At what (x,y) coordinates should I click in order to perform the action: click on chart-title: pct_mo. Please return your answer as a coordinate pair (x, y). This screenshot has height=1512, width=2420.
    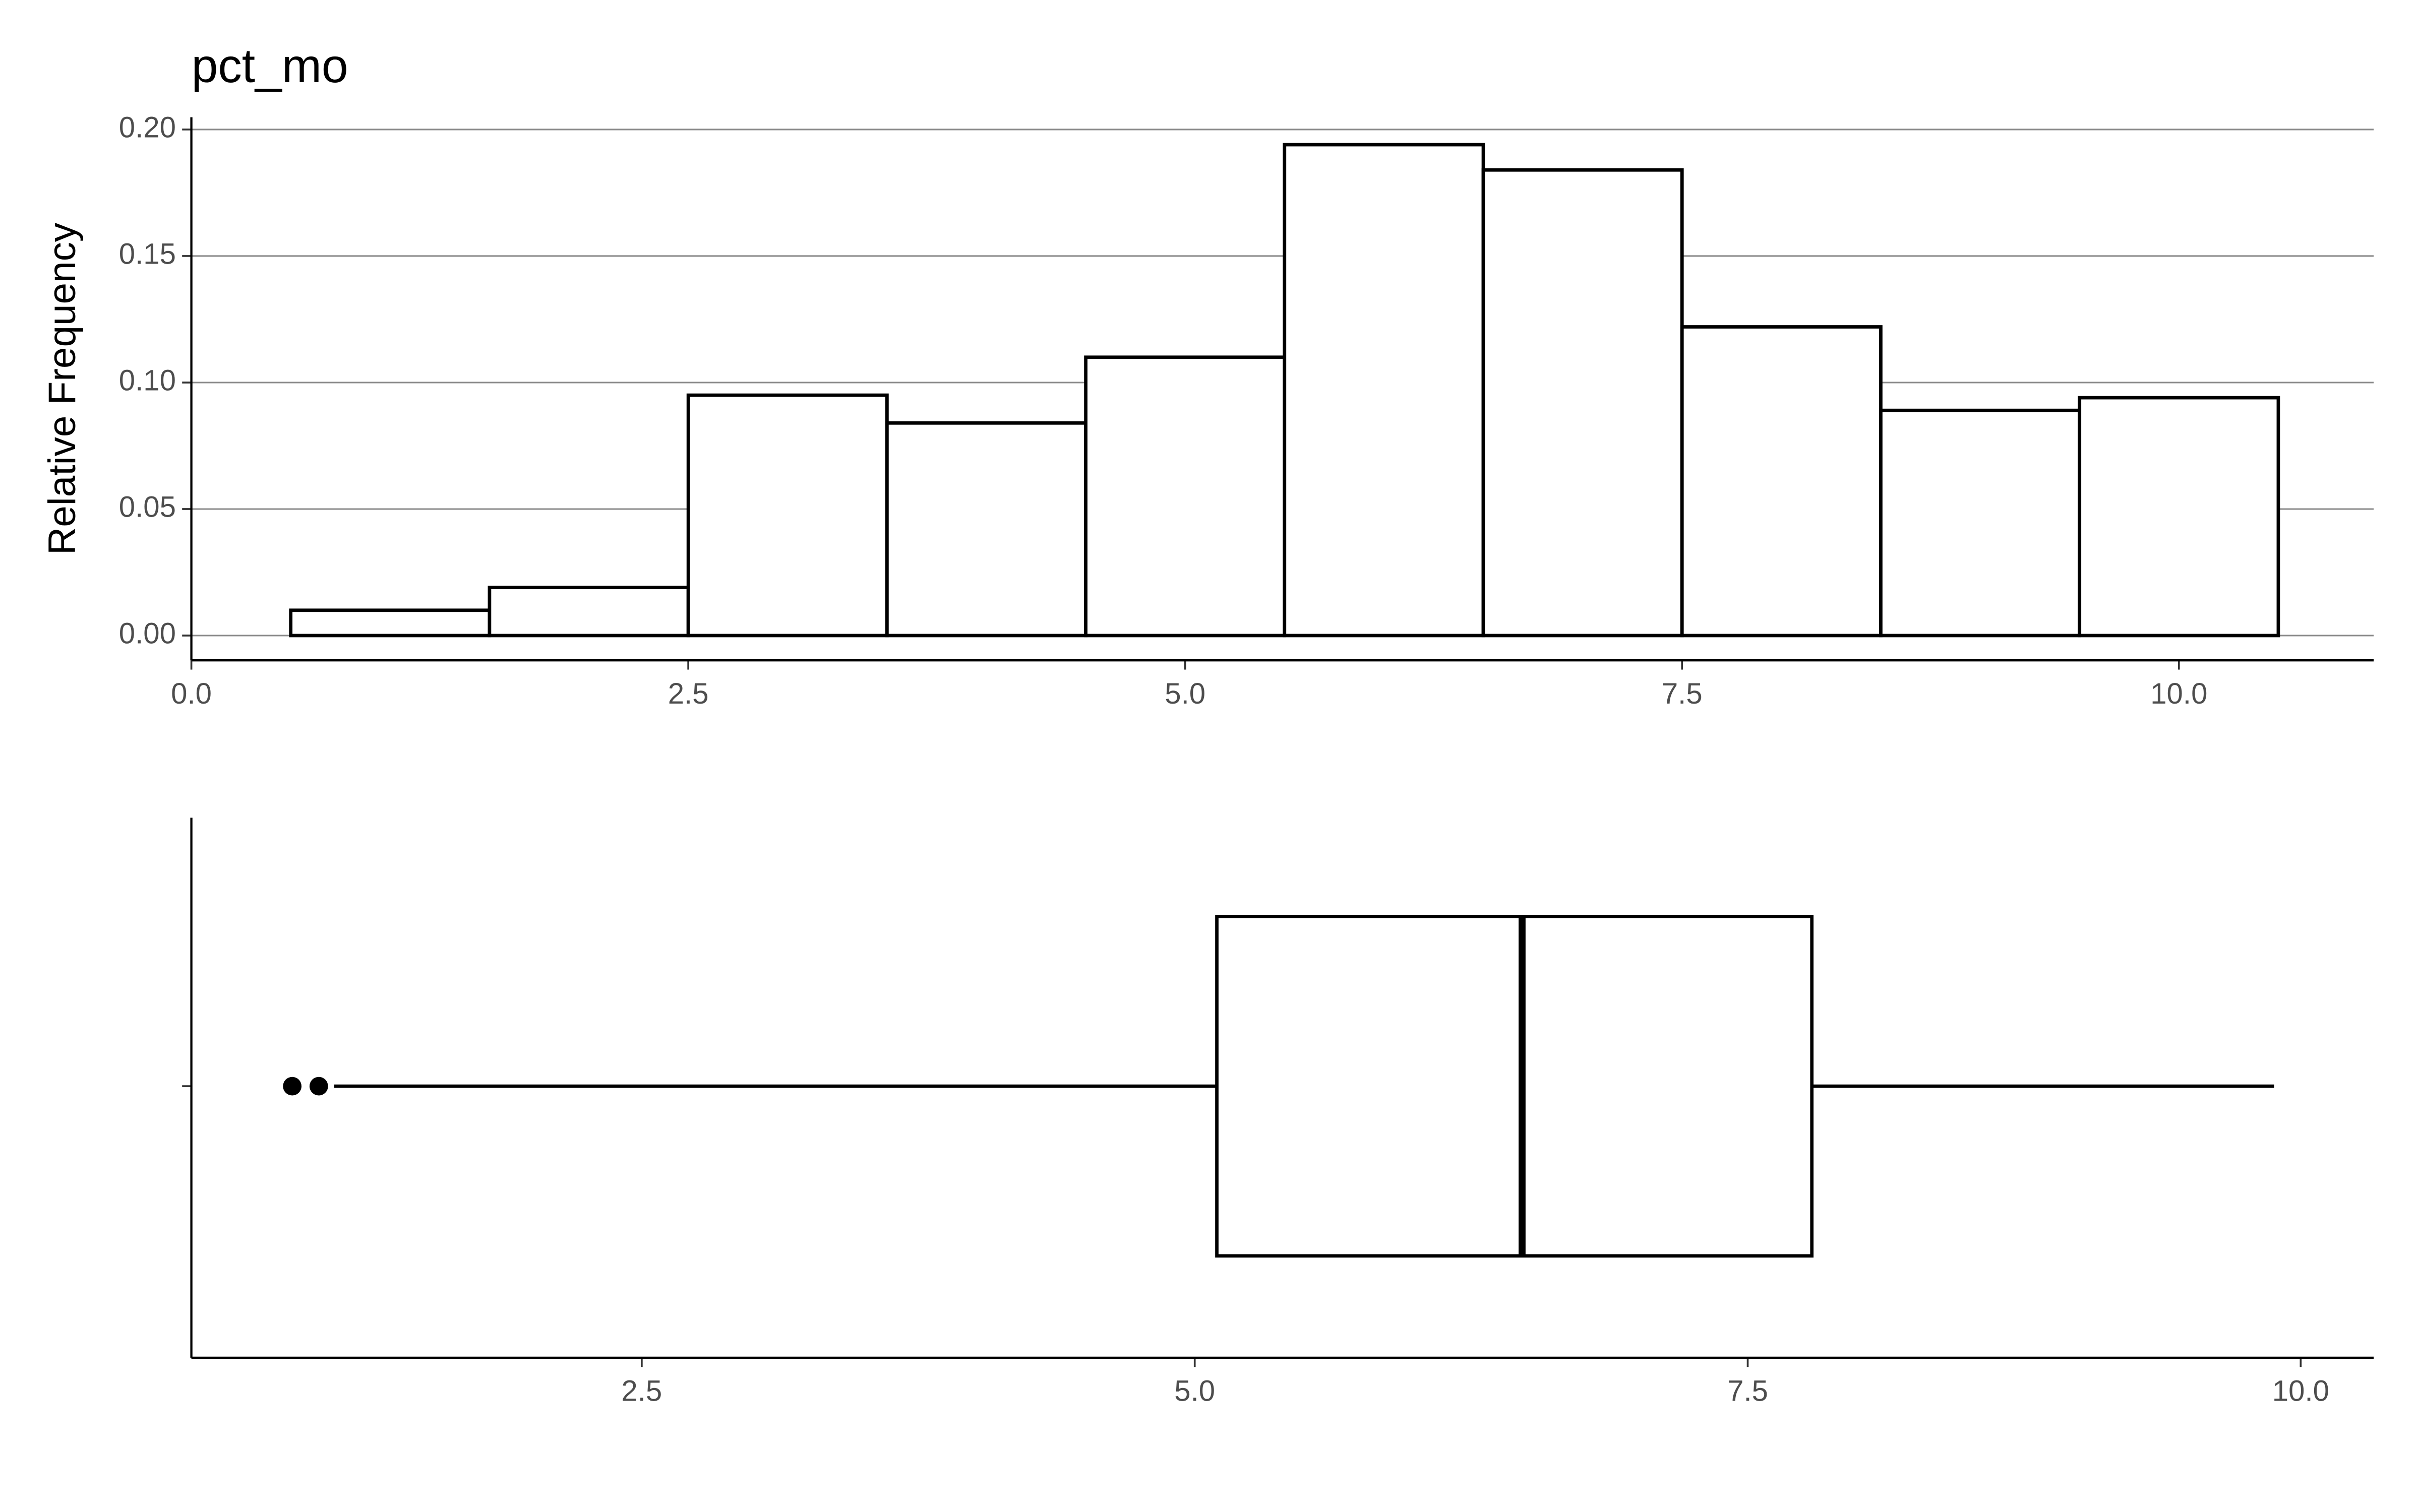
    Looking at the image, I should click on (270, 66).